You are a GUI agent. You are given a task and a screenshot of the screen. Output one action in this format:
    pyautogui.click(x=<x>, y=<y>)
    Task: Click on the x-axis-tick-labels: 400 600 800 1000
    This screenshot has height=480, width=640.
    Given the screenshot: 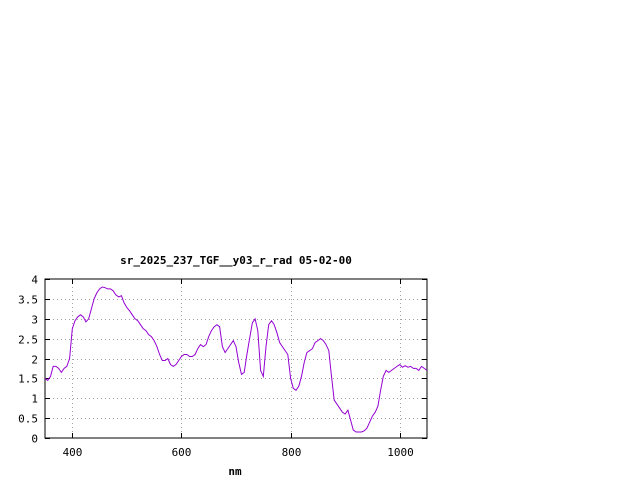 What is the action you would take?
    pyautogui.click(x=238, y=452)
    